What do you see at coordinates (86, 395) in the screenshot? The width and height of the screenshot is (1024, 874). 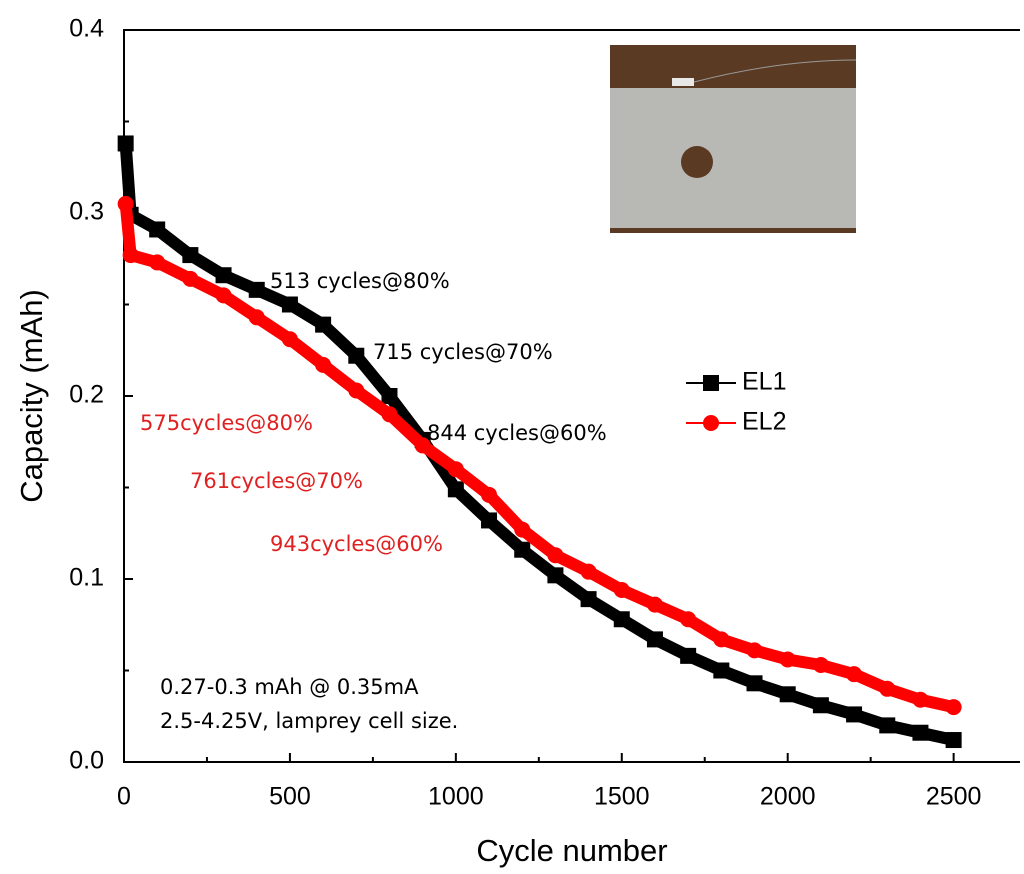 I see `y-tick-label: 0.2` at bounding box center [86, 395].